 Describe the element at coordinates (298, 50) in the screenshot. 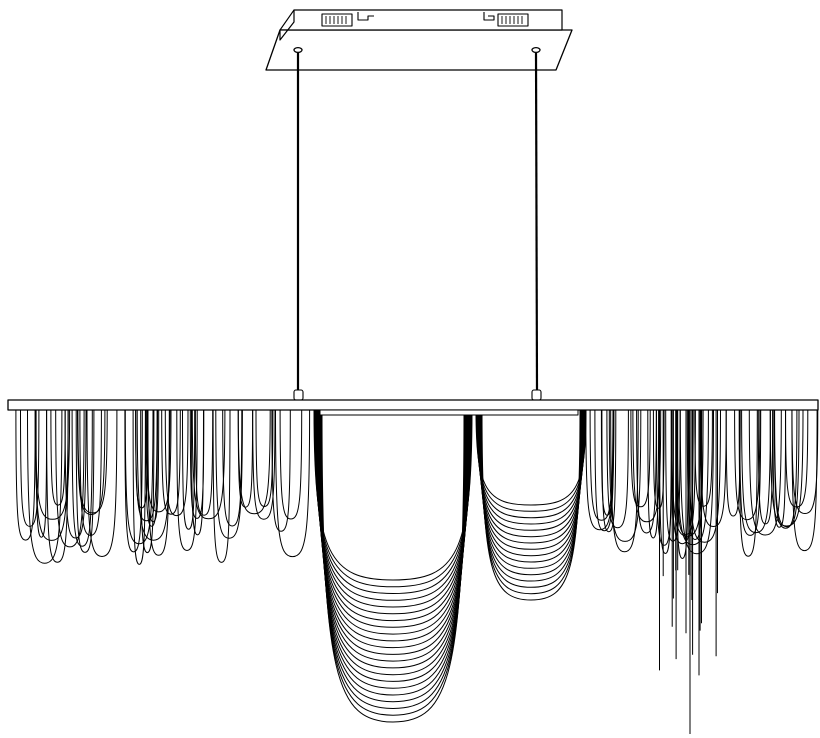

I see `canopy-screw-left` at that location.